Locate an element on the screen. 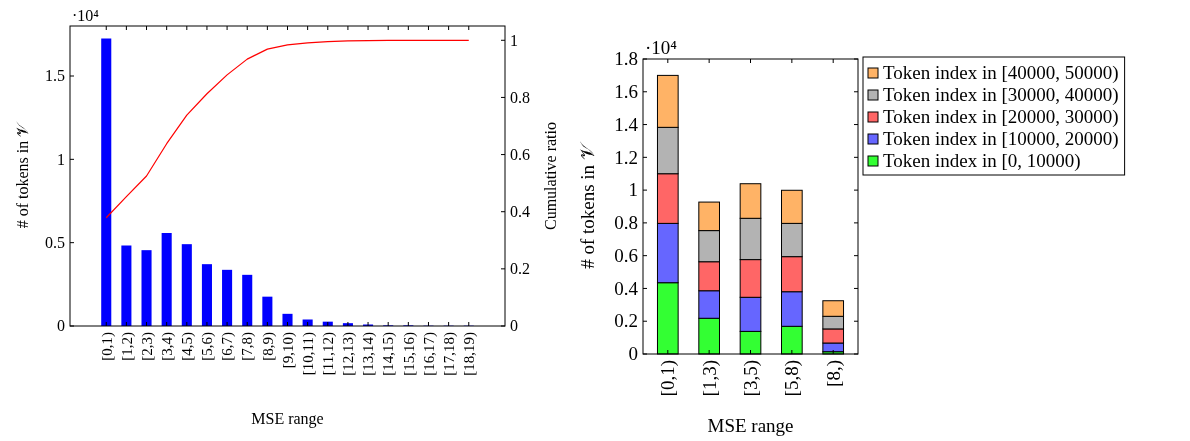 This screenshot has width=1190, height=441. legend-label: Token index in [20000, 30000) is located at coordinates (1001, 117).